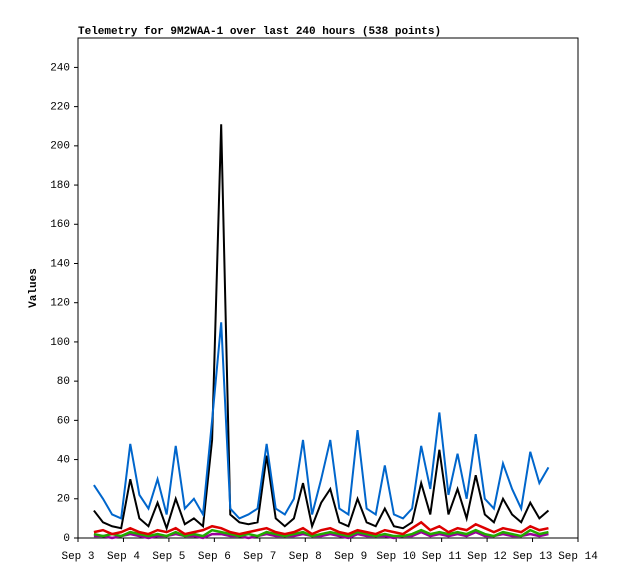 Image resolution: width=618 pixels, height=579 pixels. Describe the element at coordinates (63, 500) in the screenshot. I see `y-tick-label: 20` at that location.